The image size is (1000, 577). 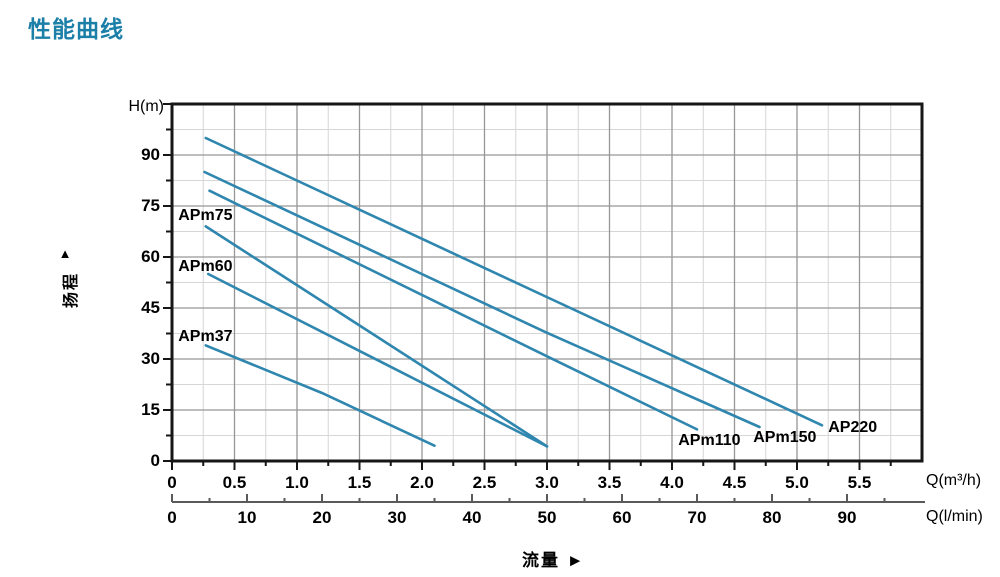 I want to click on curve-APm75, so click(x=376, y=336).